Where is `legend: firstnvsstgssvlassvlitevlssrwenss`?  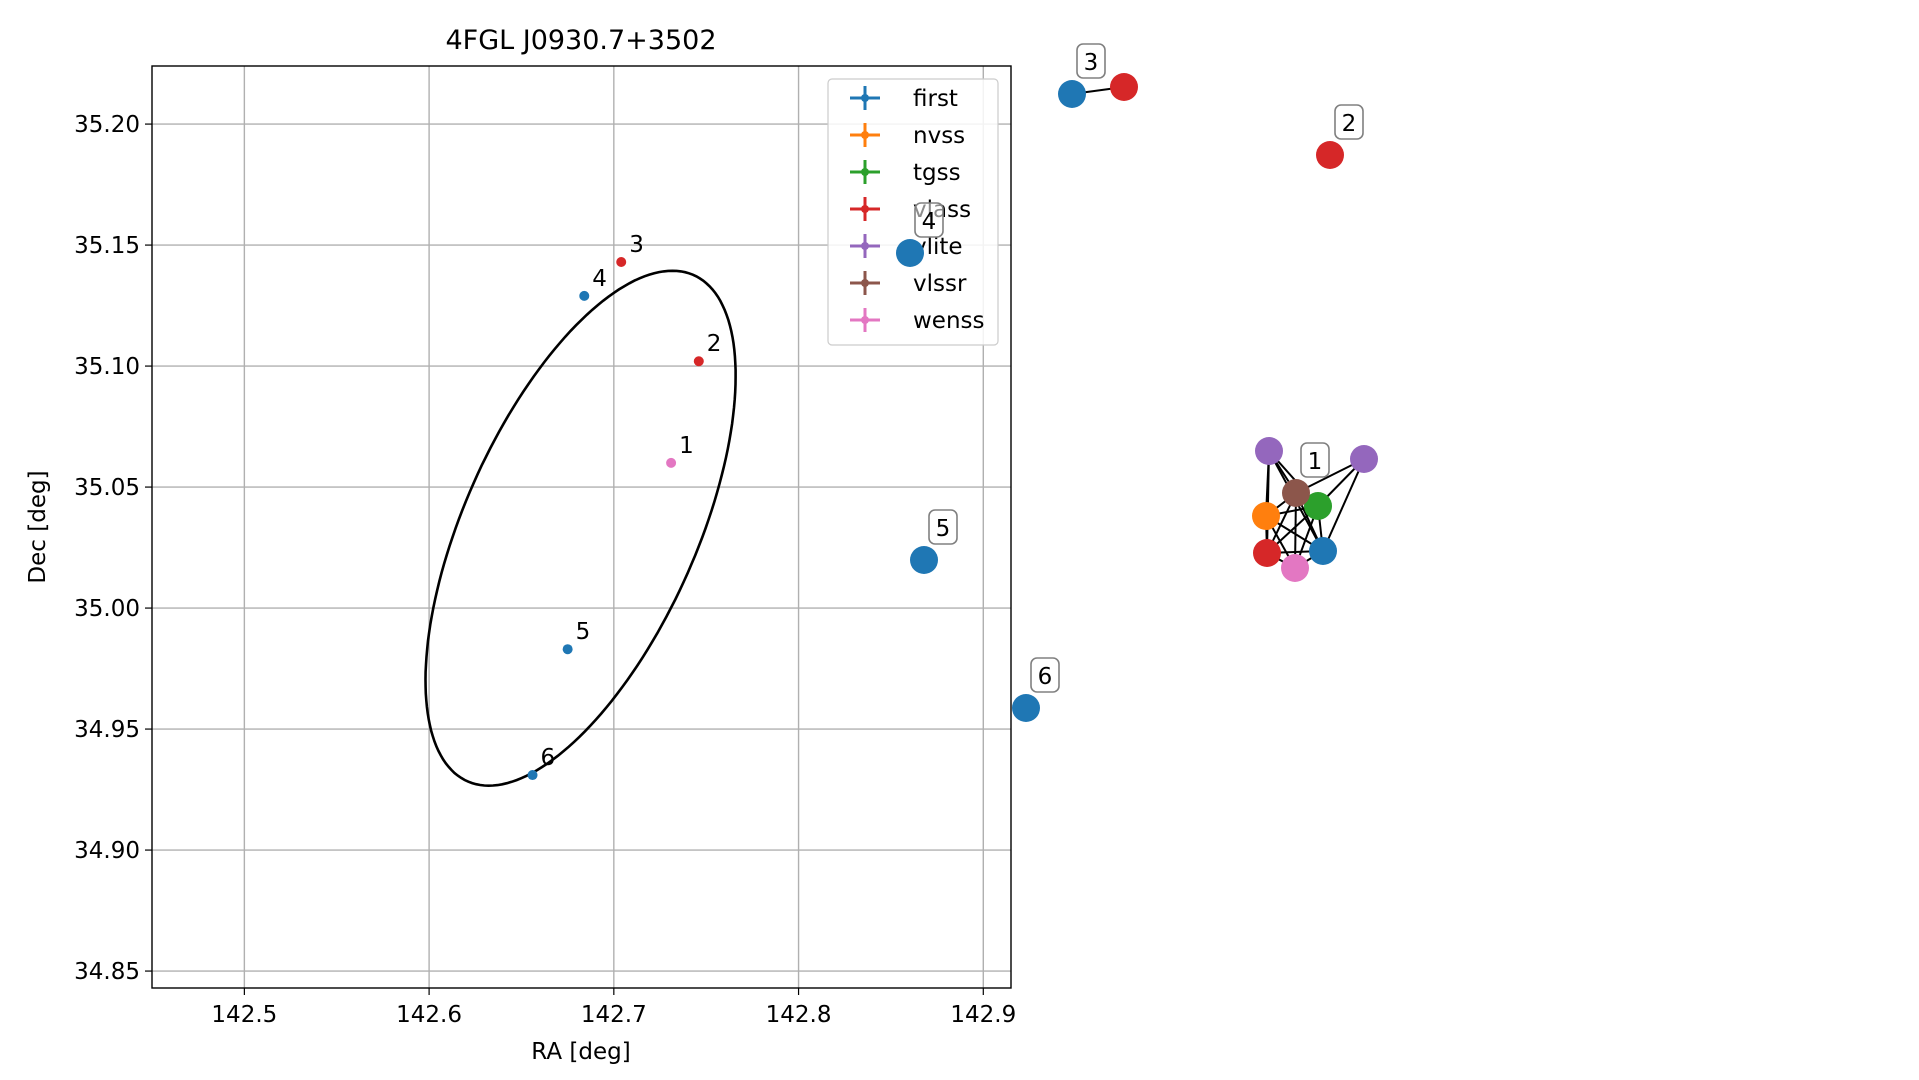
legend: firstnvsstgssvlassvlitevlssrwenss is located at coordinates (913, 212).